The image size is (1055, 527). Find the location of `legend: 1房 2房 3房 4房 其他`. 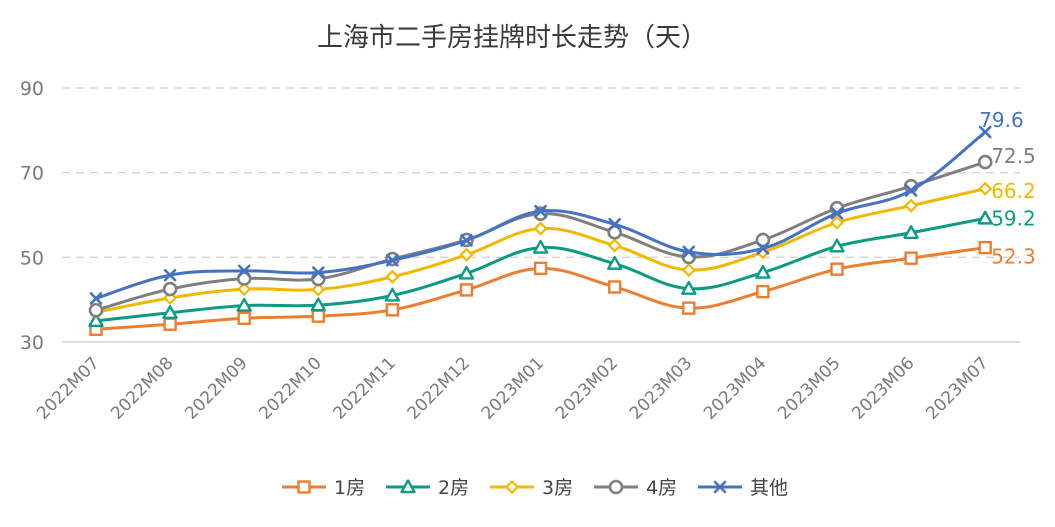

legend: 1房 2房 3房 4房 其他 is located at coordinates (535, 488).